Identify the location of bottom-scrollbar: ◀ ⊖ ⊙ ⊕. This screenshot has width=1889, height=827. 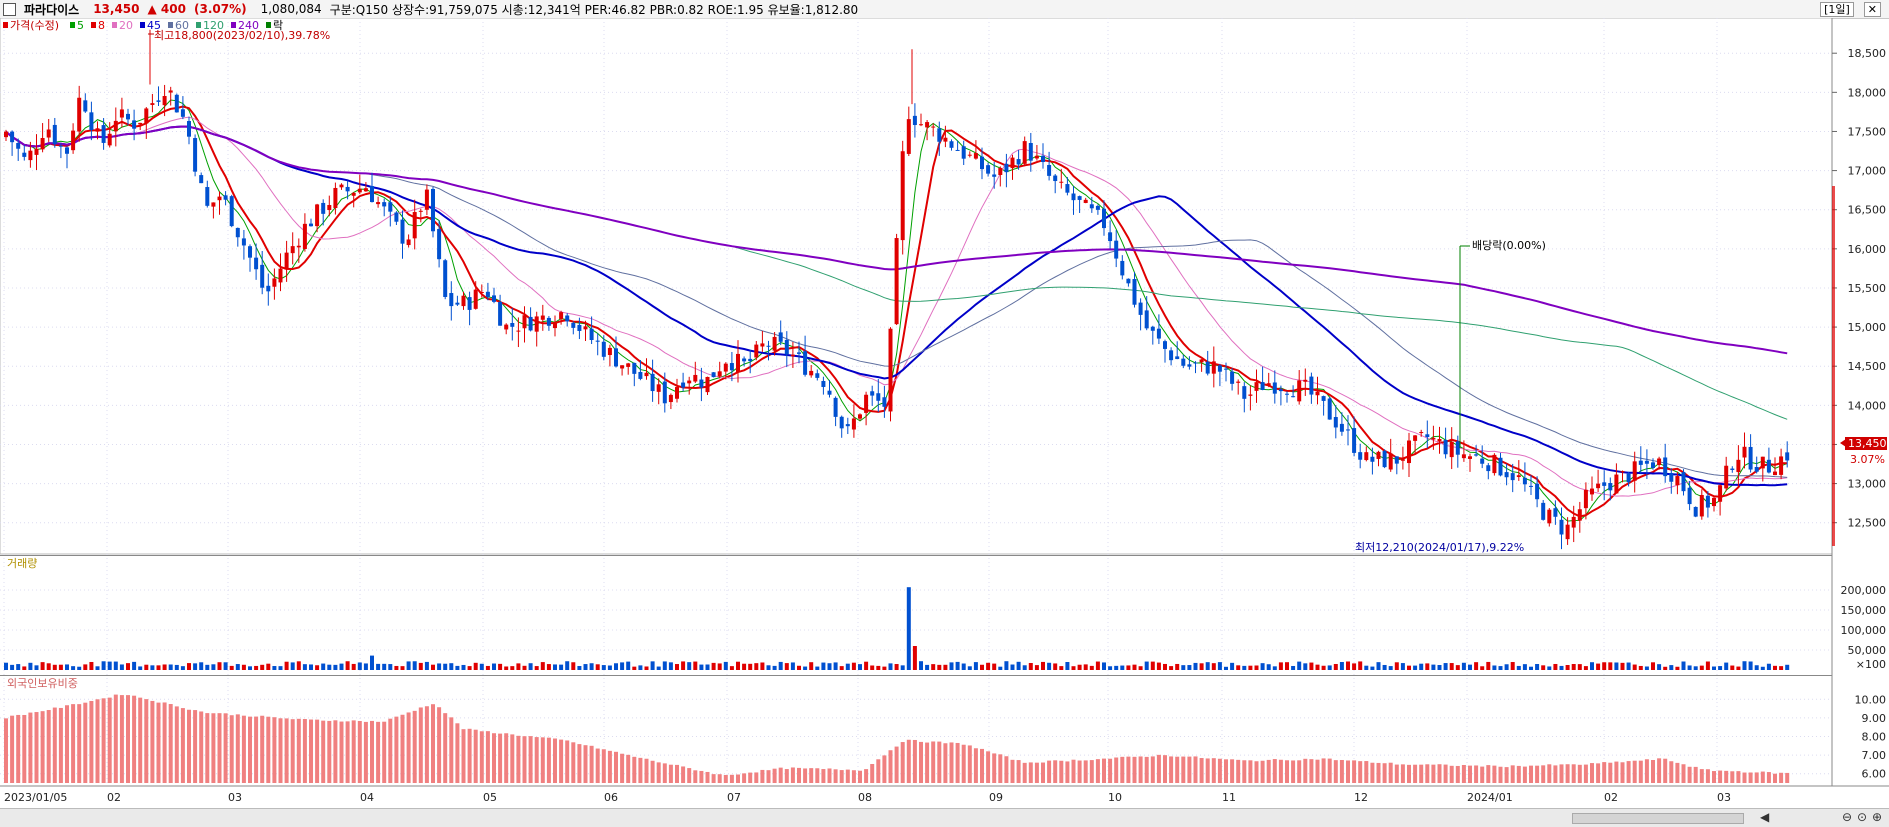
(944, 817).